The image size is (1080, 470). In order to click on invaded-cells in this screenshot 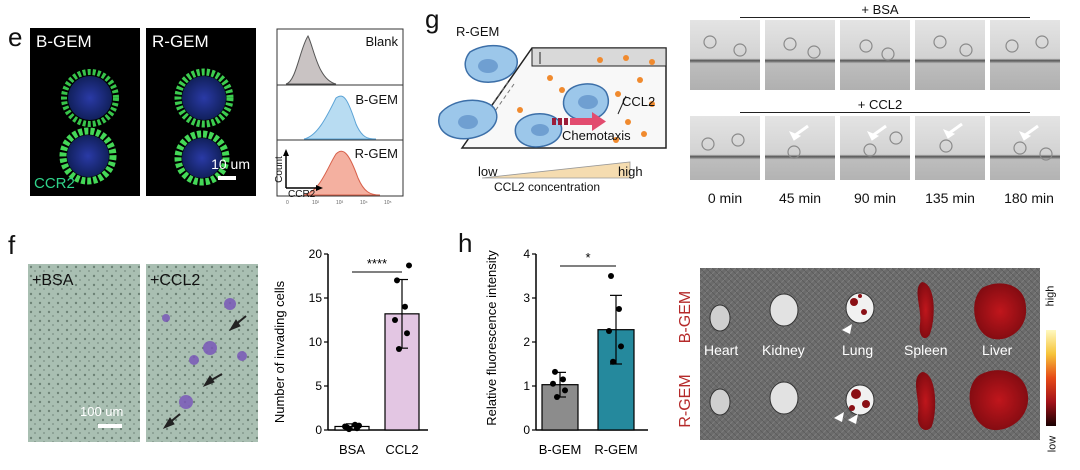, I will do `click(204, 353)`.